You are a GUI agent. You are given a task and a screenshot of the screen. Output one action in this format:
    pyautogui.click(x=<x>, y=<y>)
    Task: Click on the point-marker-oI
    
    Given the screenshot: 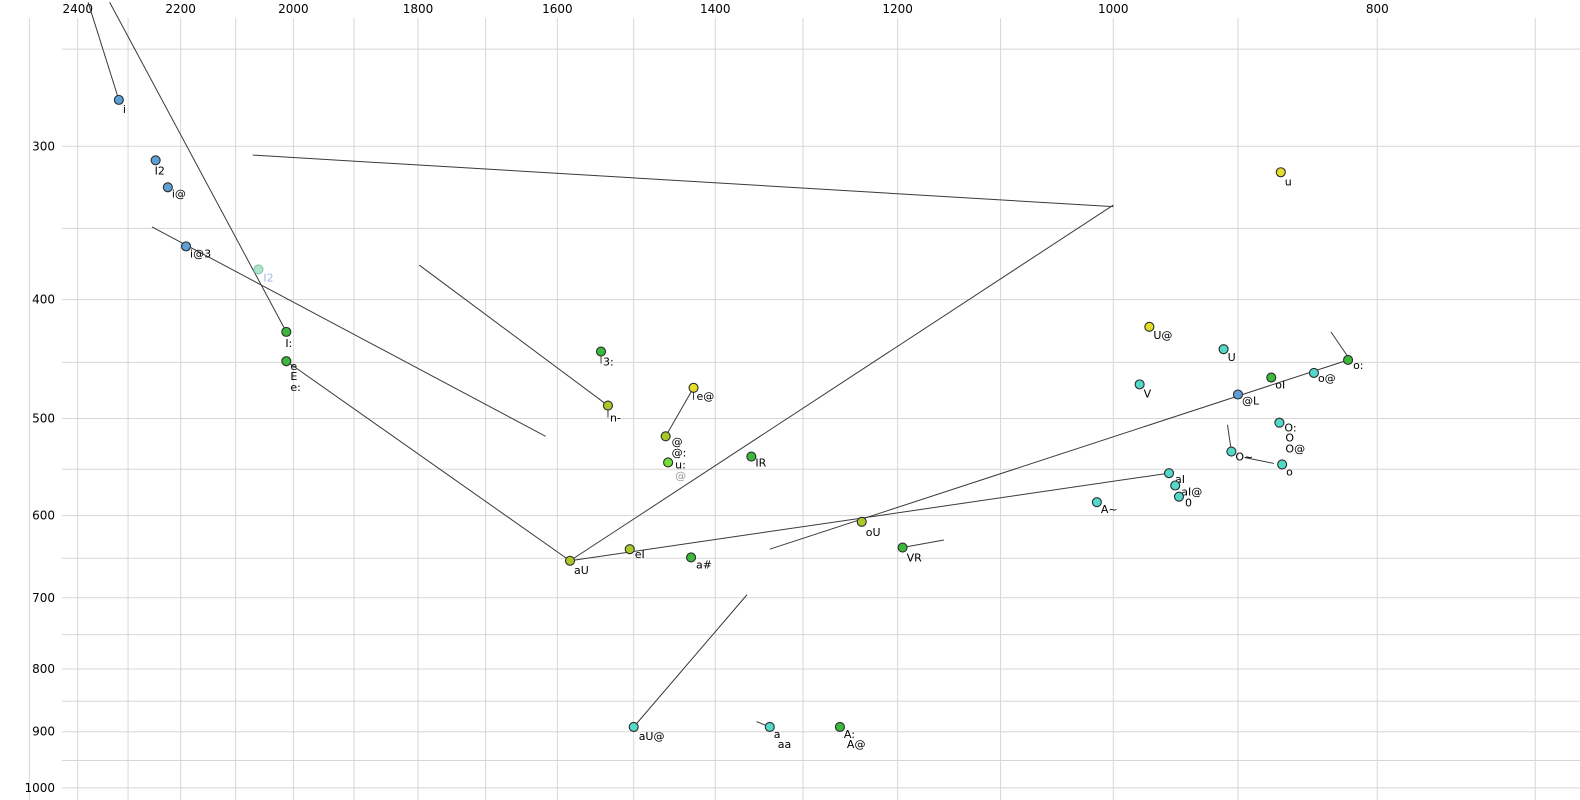 What is the action you would take?
    pyautogui.click(x=1271, y=377)
    